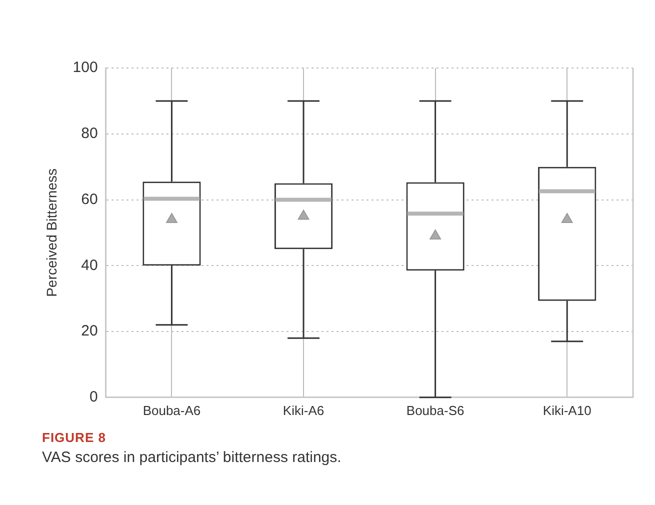  I want to click on y-tick-label: 80, so click(89, 133).